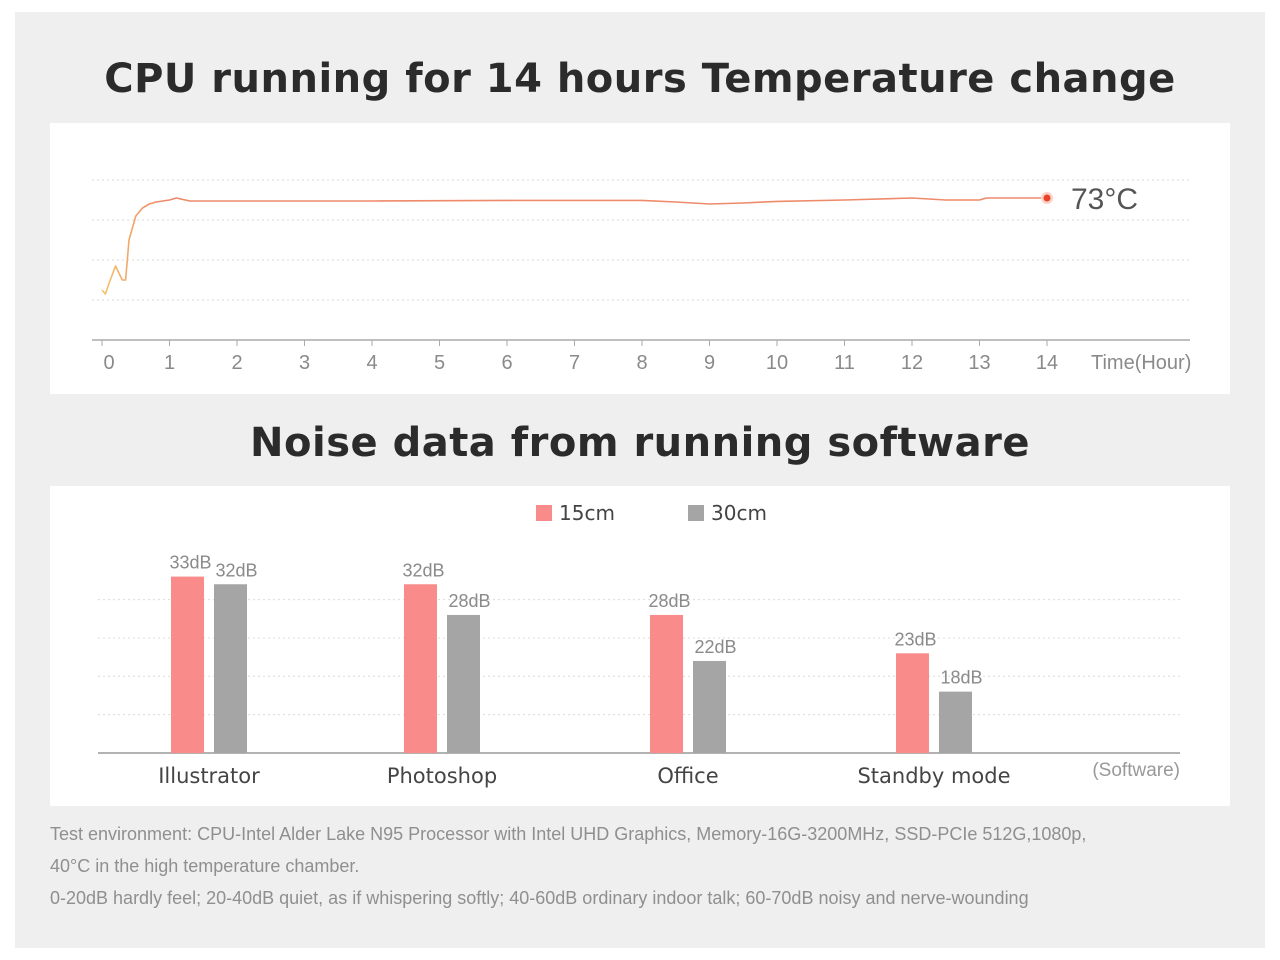 This screenshot has height=960, width=1280. What do you see at coordinates (1047, 363) in the screenshot?
I see `x-tick-label: 14` at bounding box center [1047, 363].